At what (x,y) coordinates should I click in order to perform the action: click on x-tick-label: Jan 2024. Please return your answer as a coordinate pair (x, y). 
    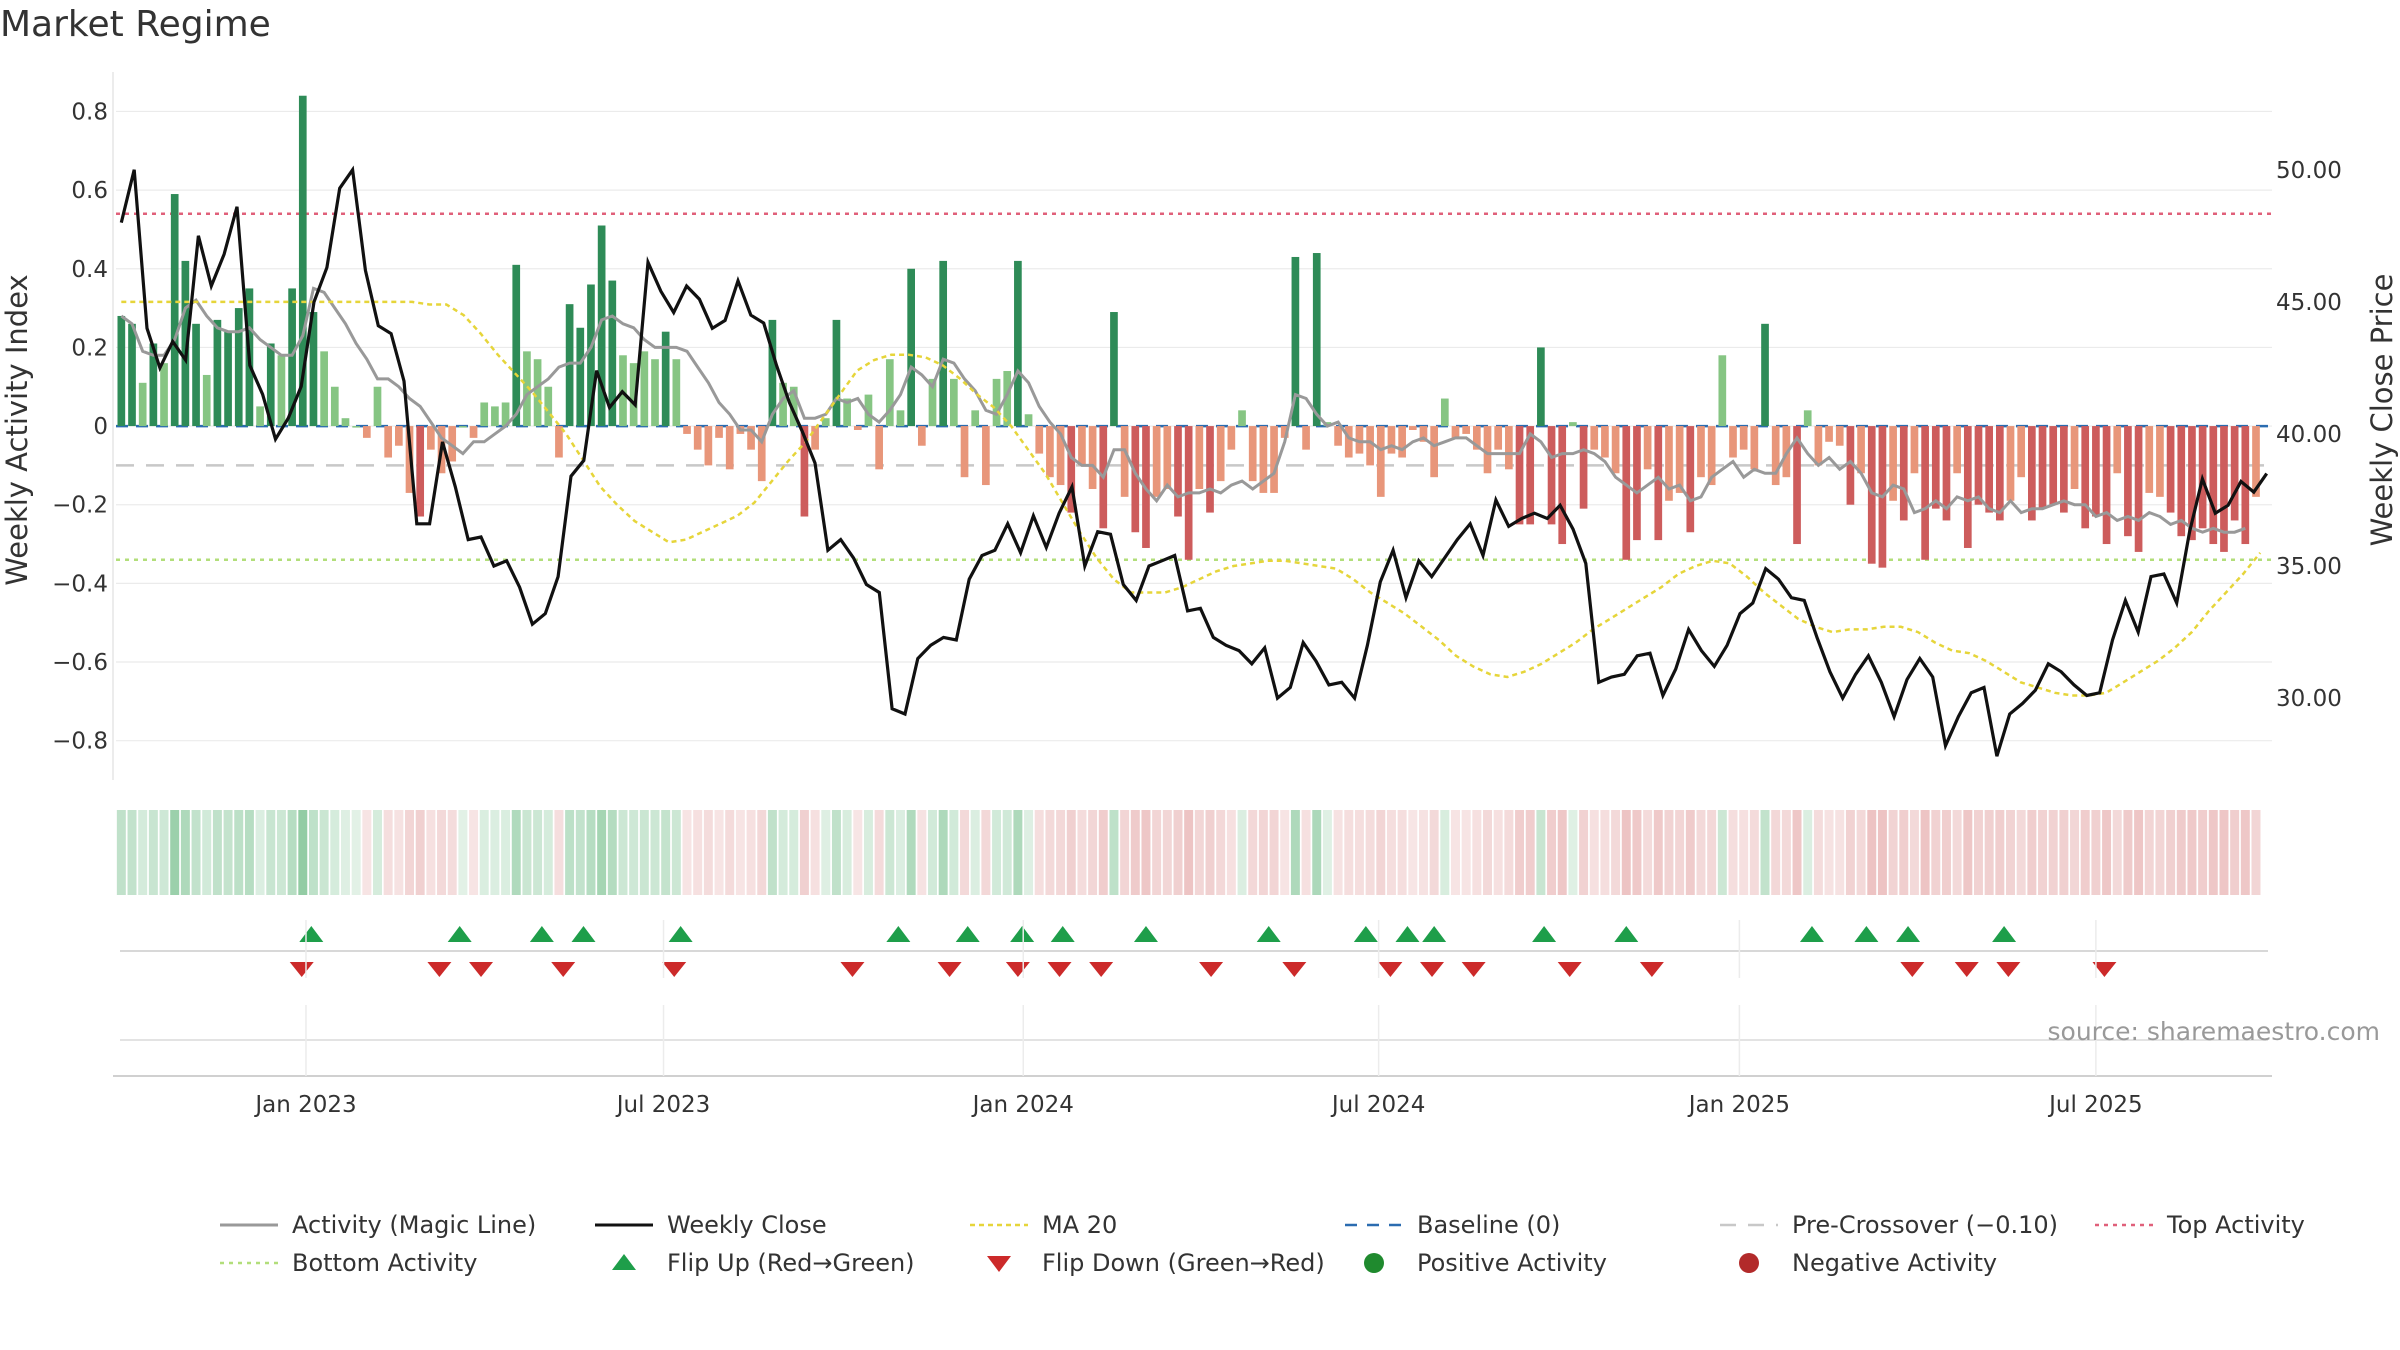
    Looking at the image, I should click on (1022, 1105).